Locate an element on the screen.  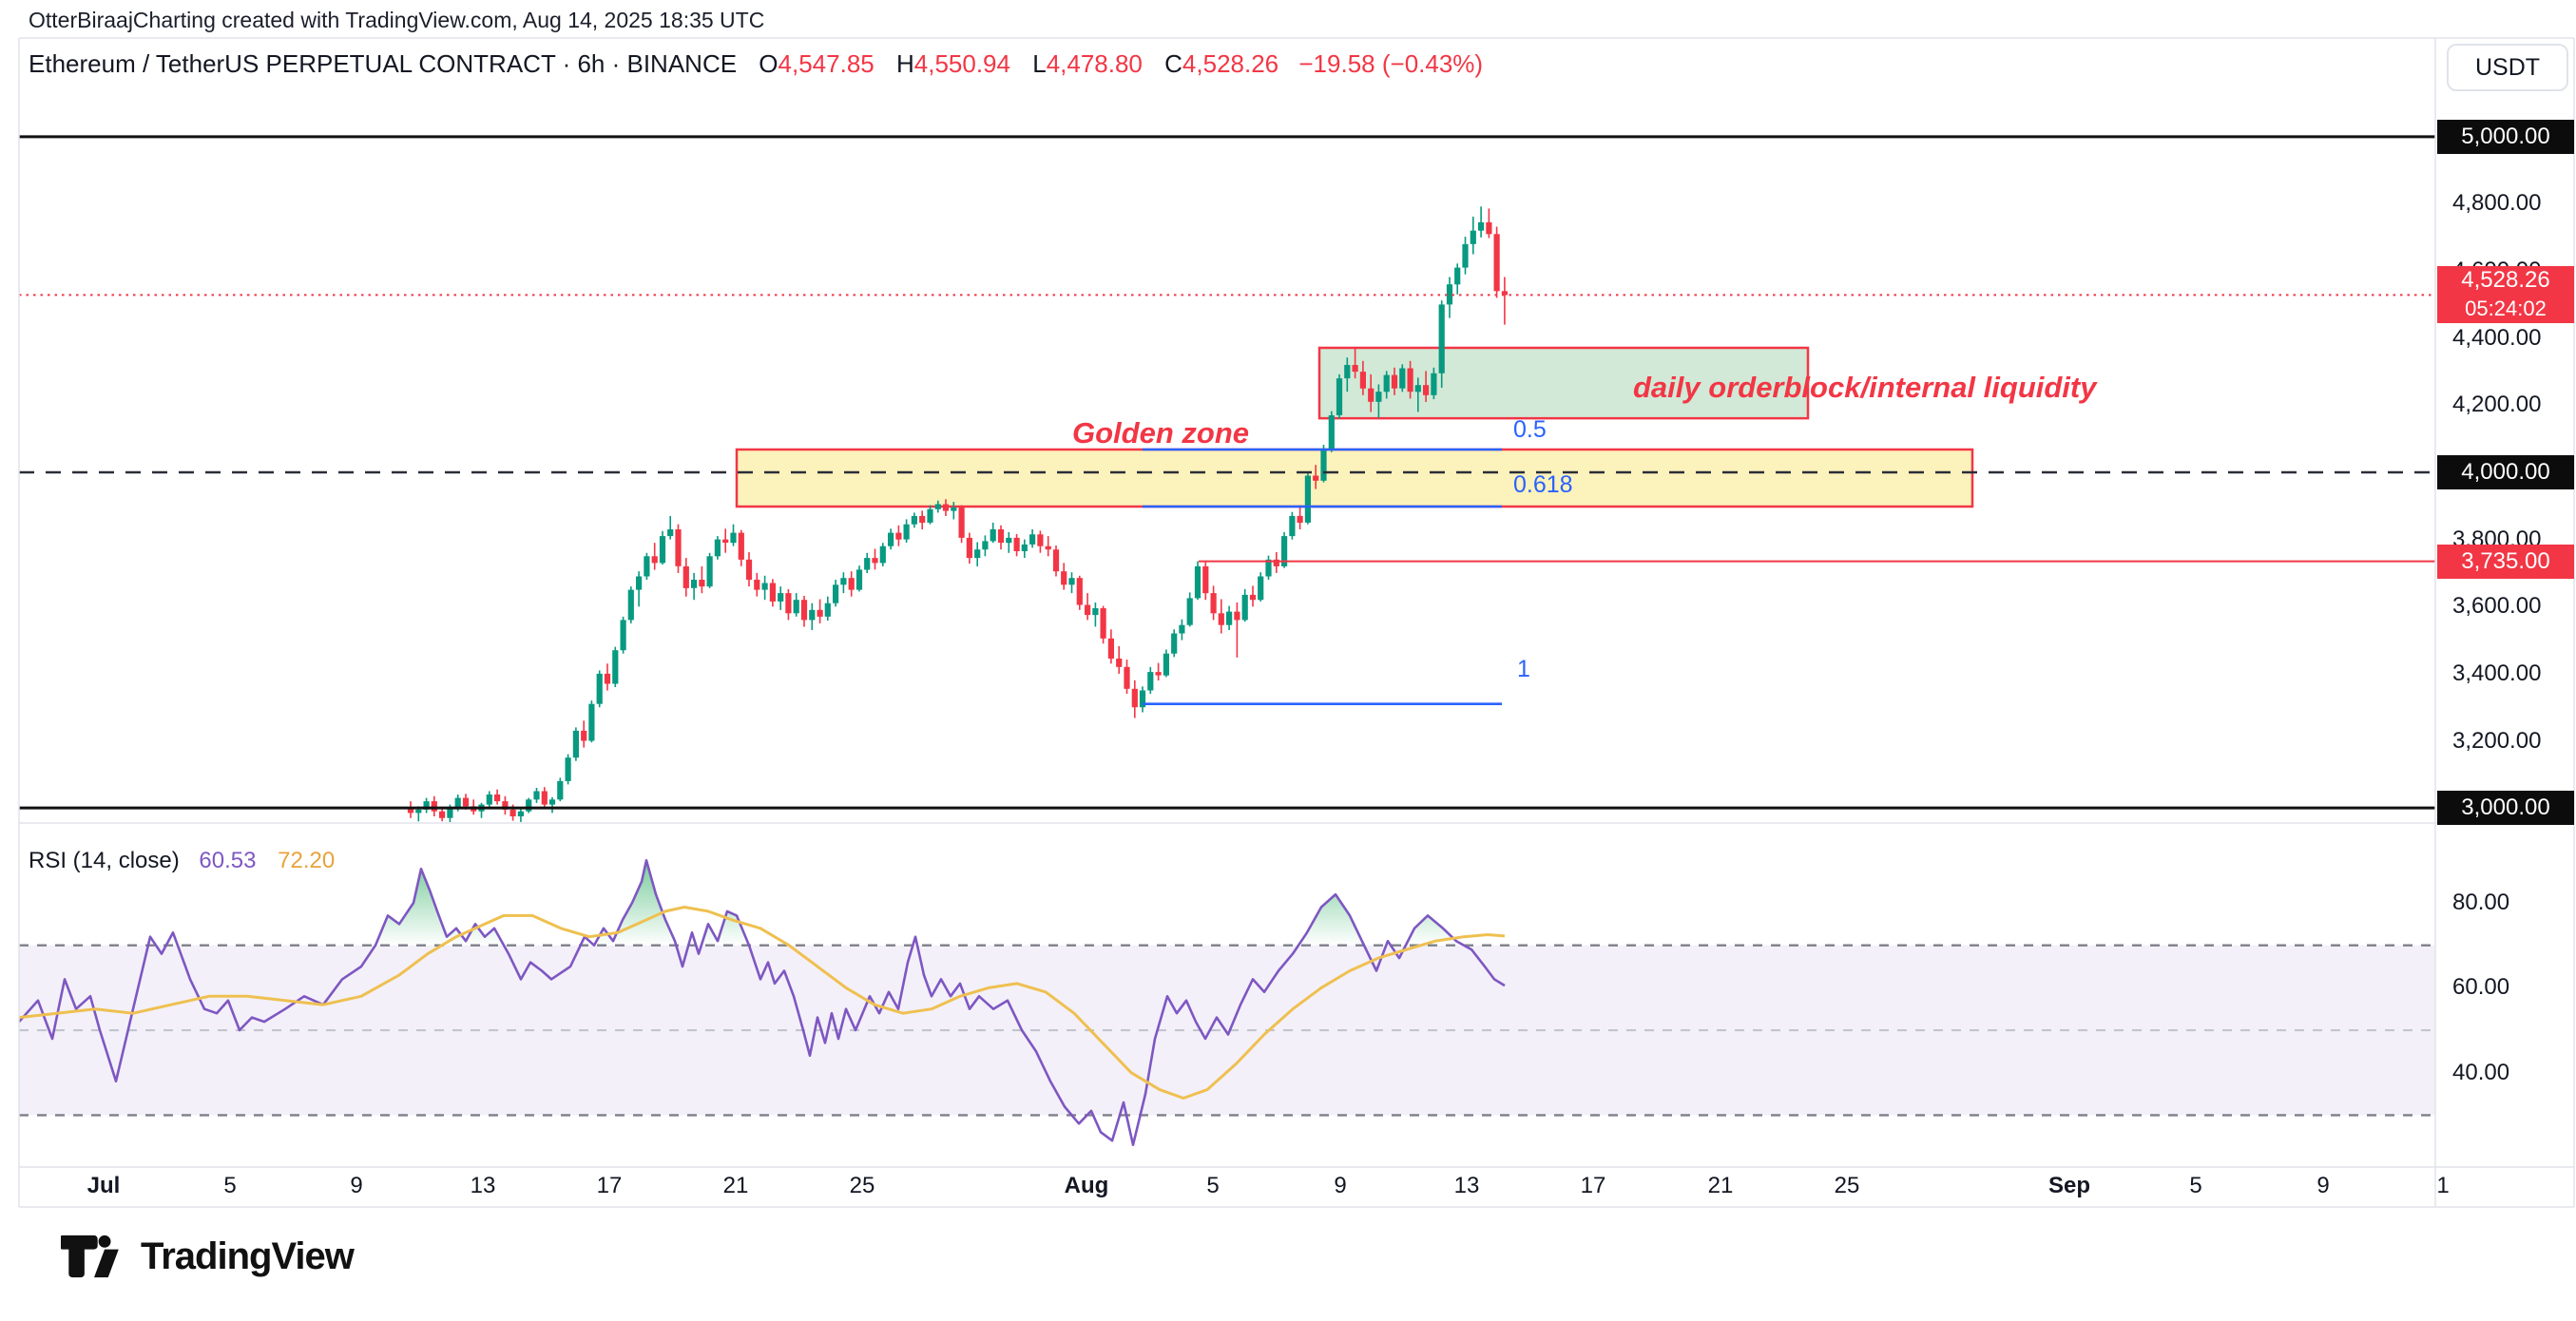
price-tick-3400: 3,400.00 is located at coordinates (2497, 673).